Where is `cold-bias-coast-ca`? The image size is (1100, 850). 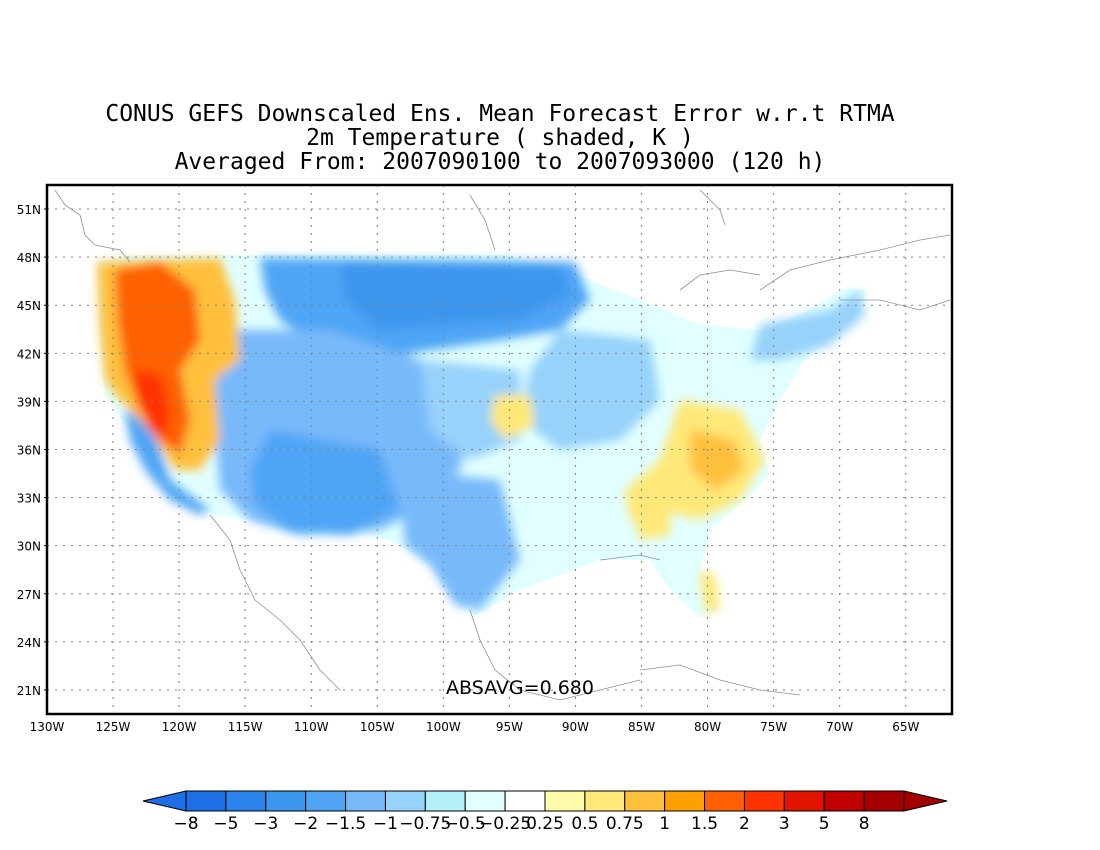 cold-bias-coast-ca is located at coordinates (167, 462).